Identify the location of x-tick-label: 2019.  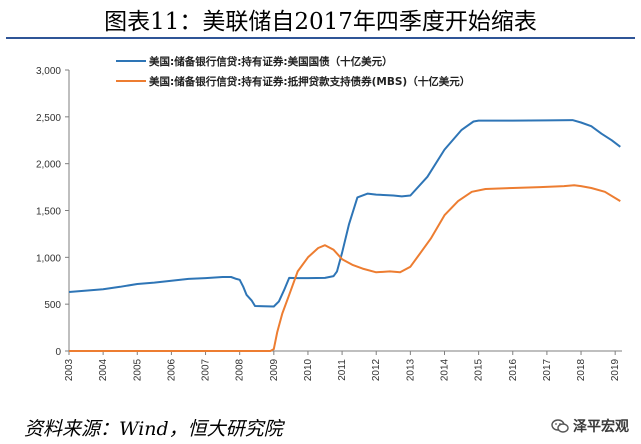
(615, 369).